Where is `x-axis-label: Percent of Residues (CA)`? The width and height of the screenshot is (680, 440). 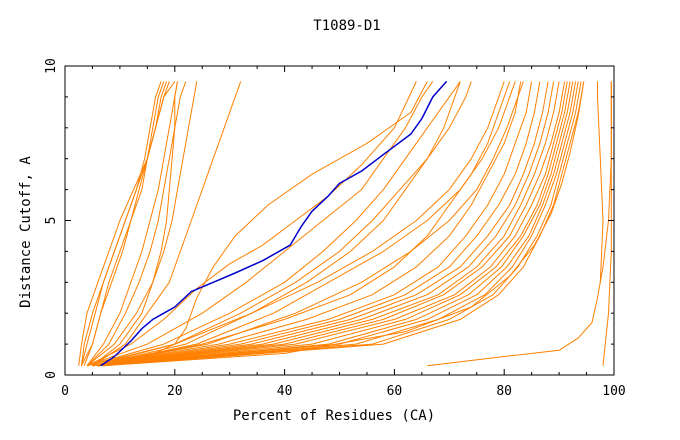 x-axis-label: Percent of Residues (CA) is located at coordinates (334, 416).